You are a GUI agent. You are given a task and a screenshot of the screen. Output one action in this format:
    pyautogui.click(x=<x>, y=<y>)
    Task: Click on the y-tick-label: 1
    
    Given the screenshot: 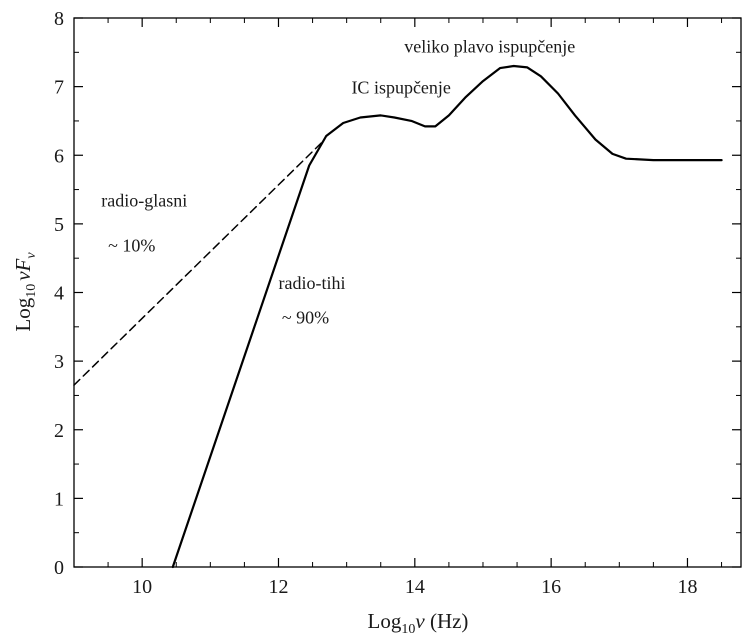 What is the action you would take?
    pyautogui.click(x=59, y=499)
    